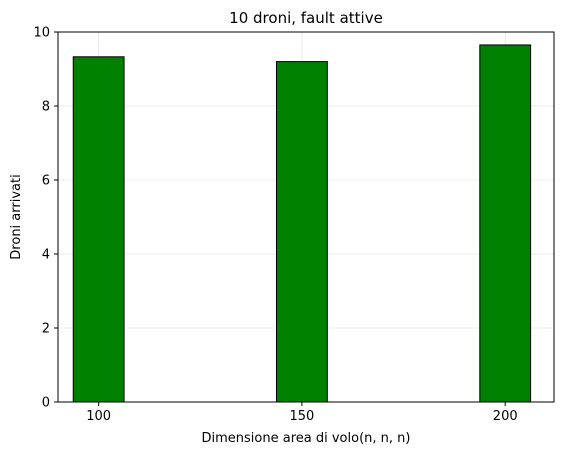 The image size is (562, 455). Describe the element at coordinates (16, 216) in the screenshot. I see `y-axis-label: Droni arrivati` at that location.